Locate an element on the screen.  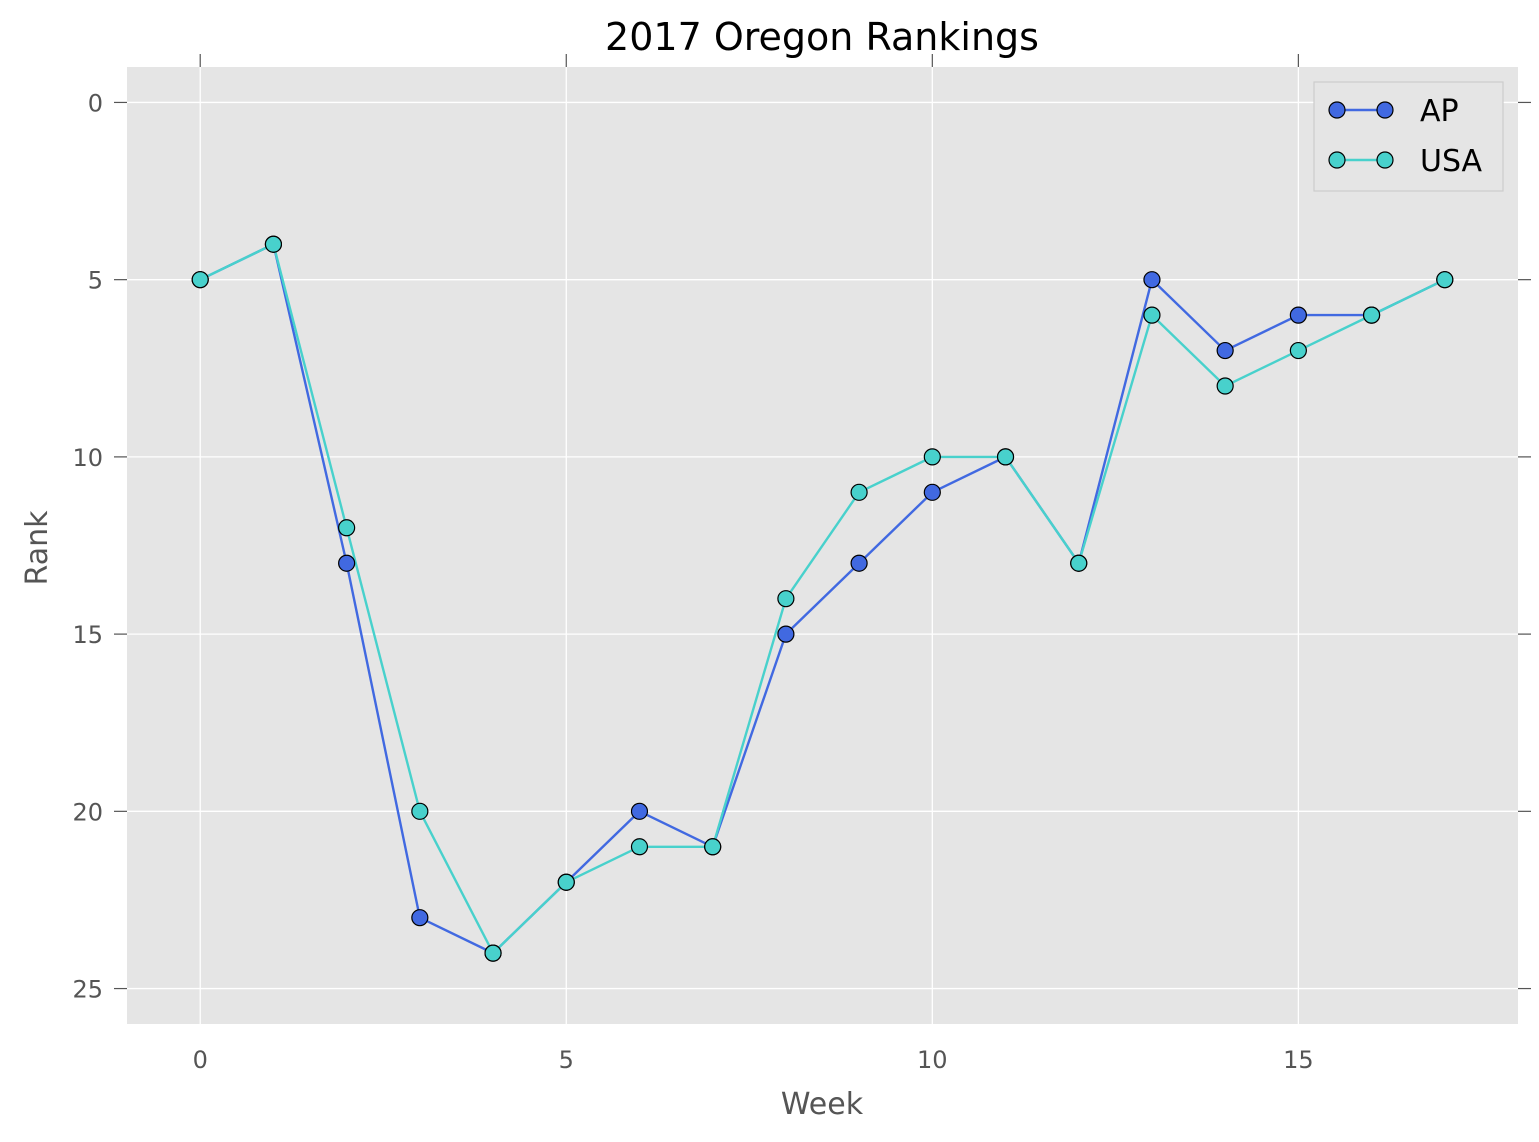
x-axis-label: Week is located at coordinates (822, 1104).